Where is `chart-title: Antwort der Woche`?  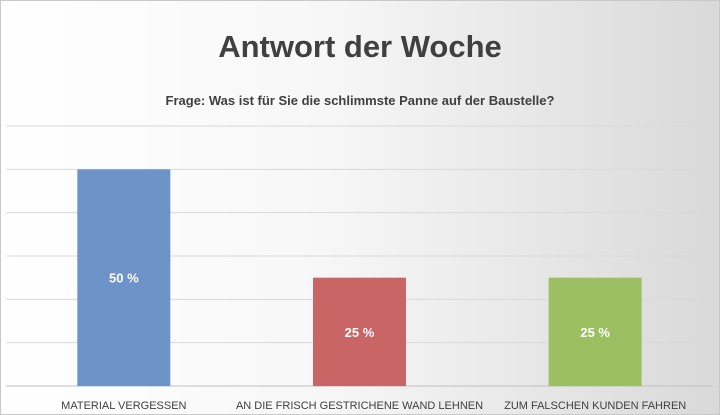 chart-title: Antwort der Woche is located at coordinates (360, 46).